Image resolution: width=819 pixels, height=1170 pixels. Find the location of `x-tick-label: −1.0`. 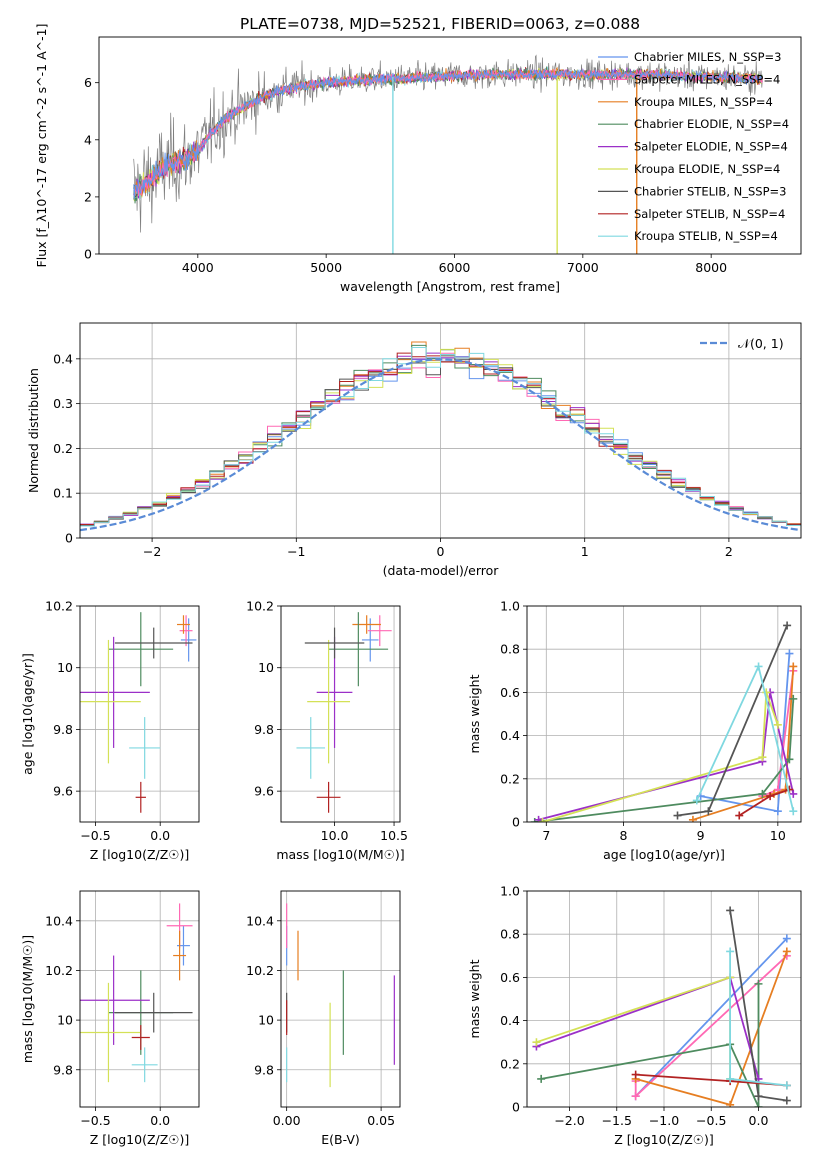

x-tick-label: −1.0 is located at coordinates (664, 1120).